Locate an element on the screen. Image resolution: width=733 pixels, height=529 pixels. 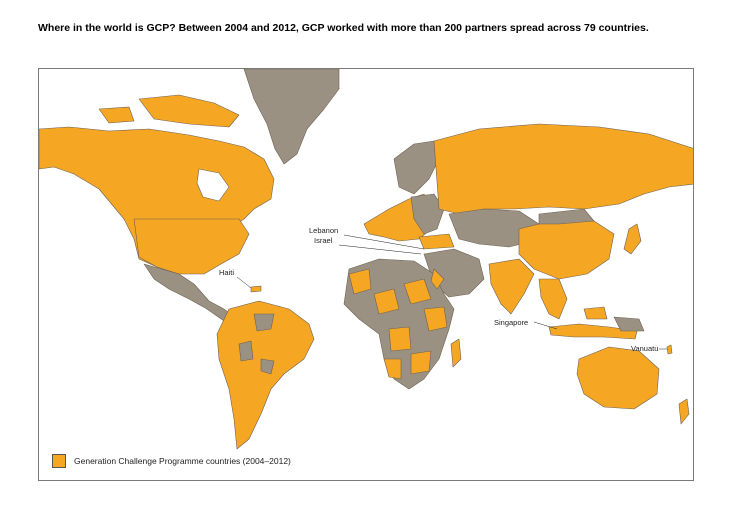
usa is located at coordinates (191, 246).